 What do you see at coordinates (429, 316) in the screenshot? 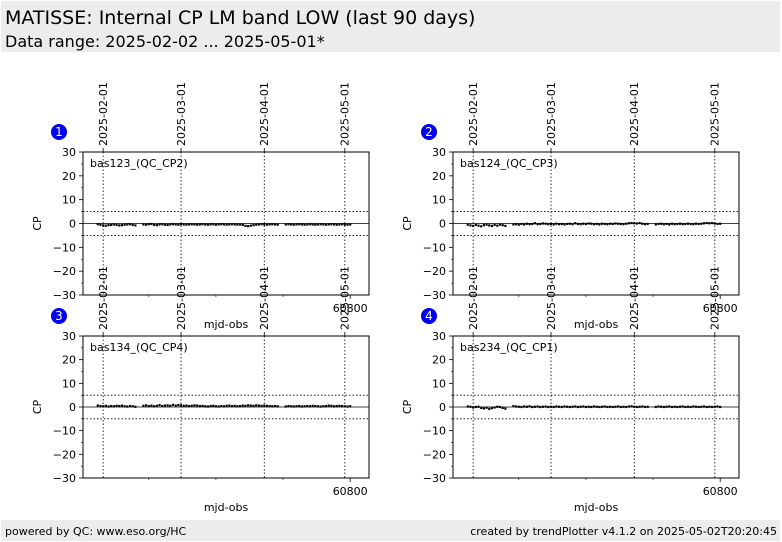
I see `panel-number-label: 4` at bounding box center [429, 316].